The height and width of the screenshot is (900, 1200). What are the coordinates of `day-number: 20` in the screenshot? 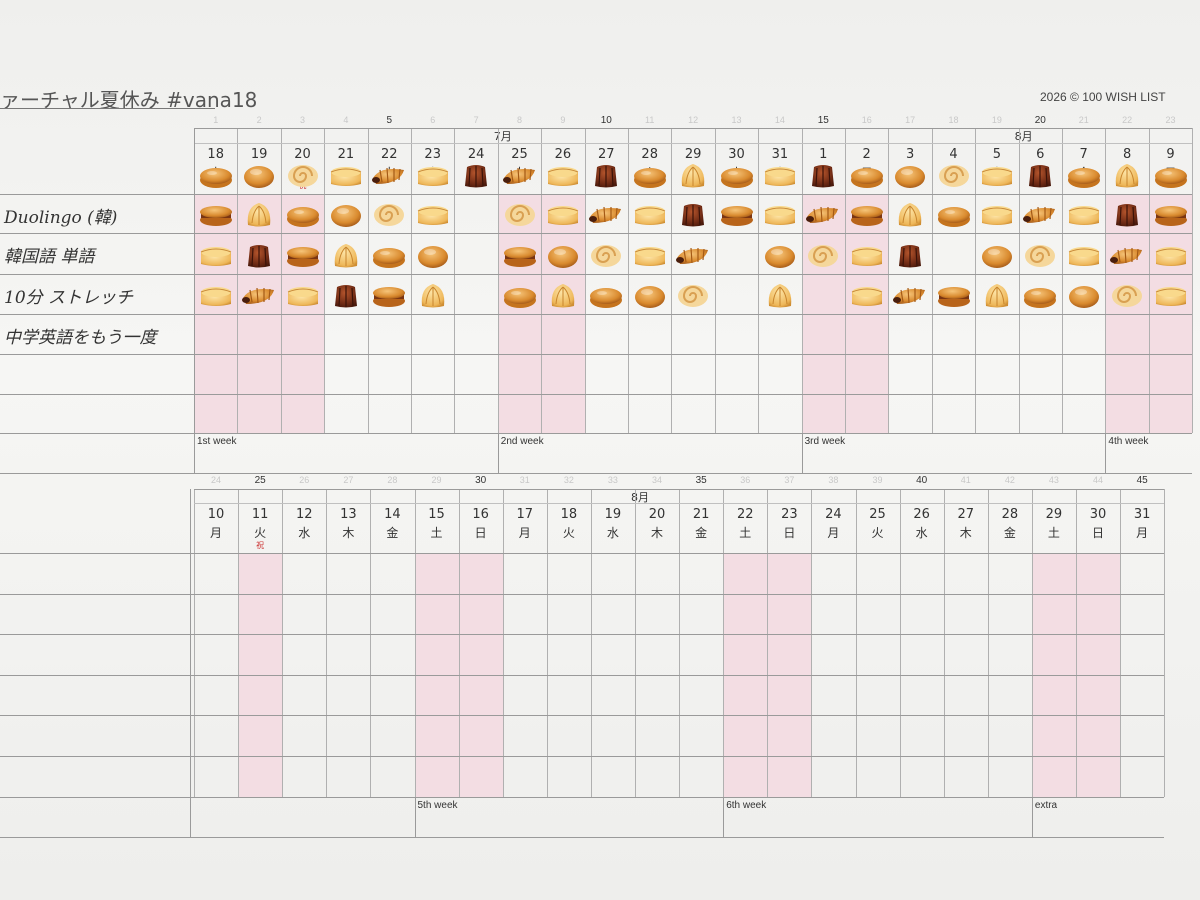 It's located at (302, 154).